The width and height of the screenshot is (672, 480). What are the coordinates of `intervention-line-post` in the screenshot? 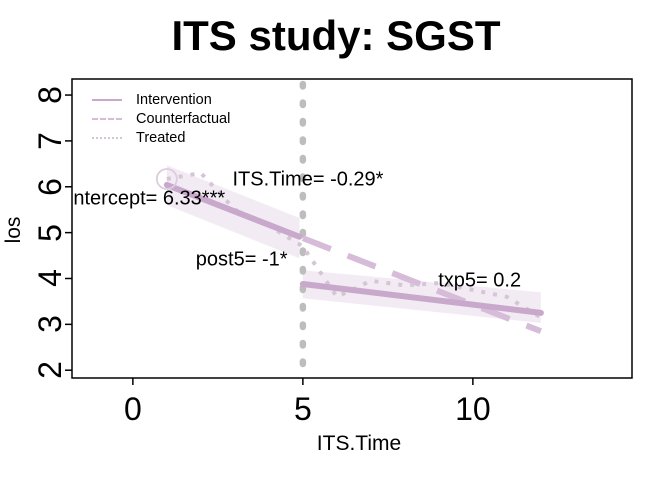 It's located at (421, 298).